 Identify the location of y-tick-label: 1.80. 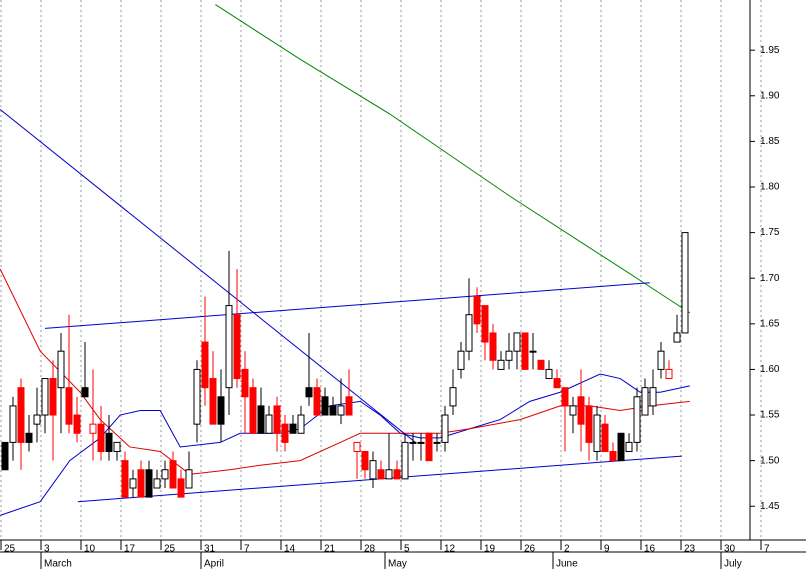
(770, 187).